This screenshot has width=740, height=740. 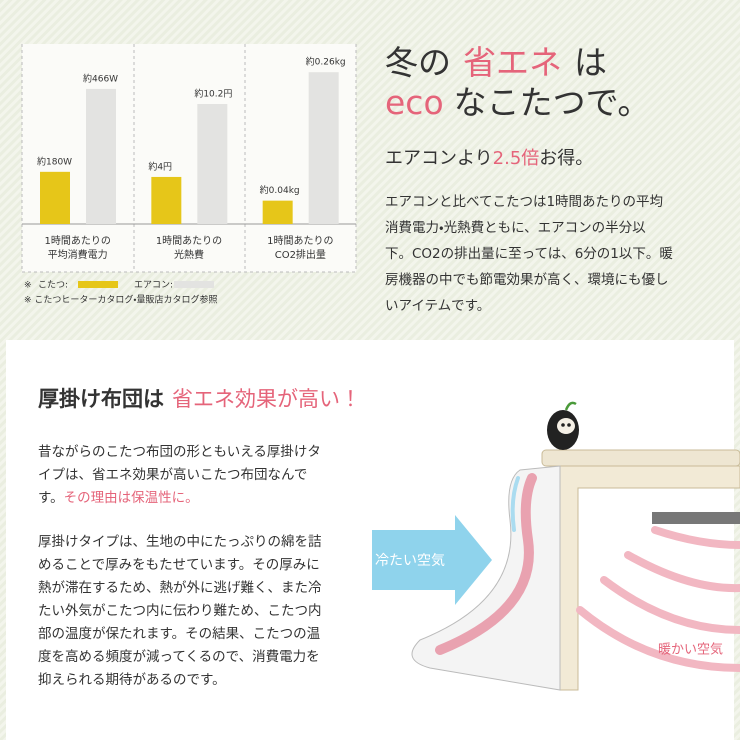 What do you see at coordinates (189, 254) in the screenshot?
I see `category-label: 光熱費` at bounding box center [189, 254].